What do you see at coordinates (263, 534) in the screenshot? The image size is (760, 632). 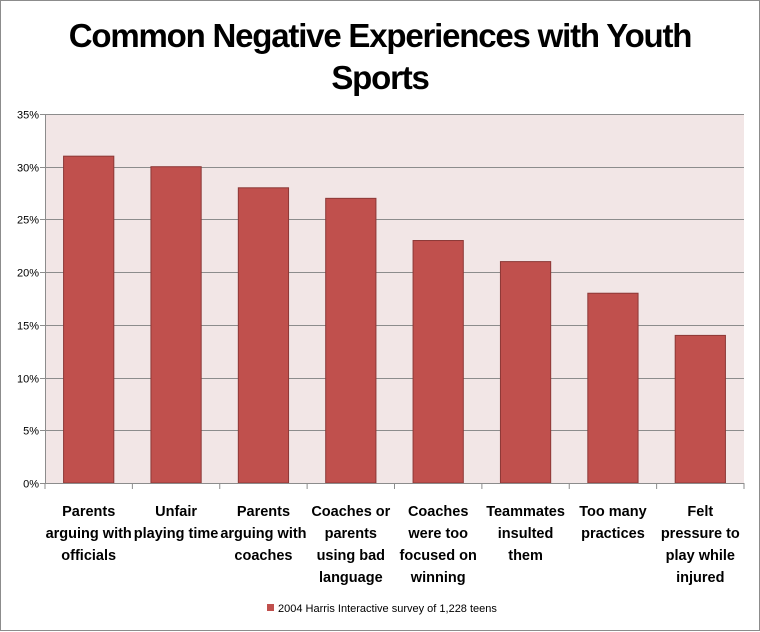 I see `category-label: Parents arguing with coaches` at bounding box center [263, 534].